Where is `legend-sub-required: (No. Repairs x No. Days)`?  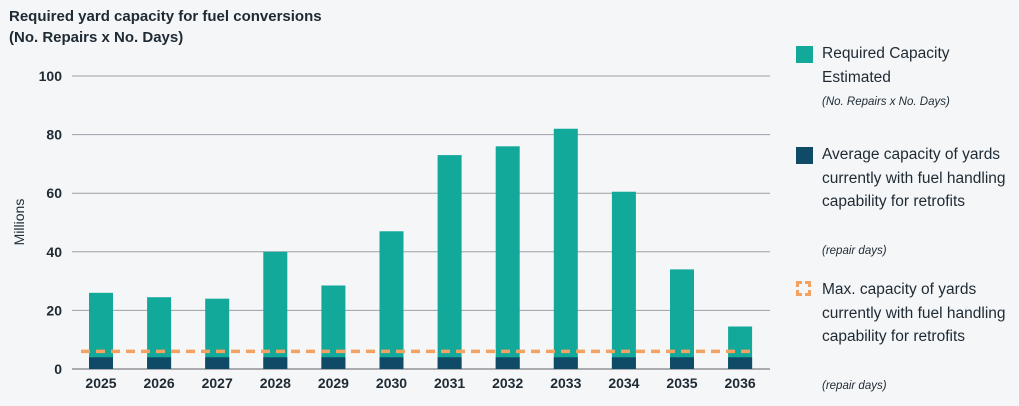
legend-sub-required: (No. Repairs x No. Days) is located at coordinates (886, 102).